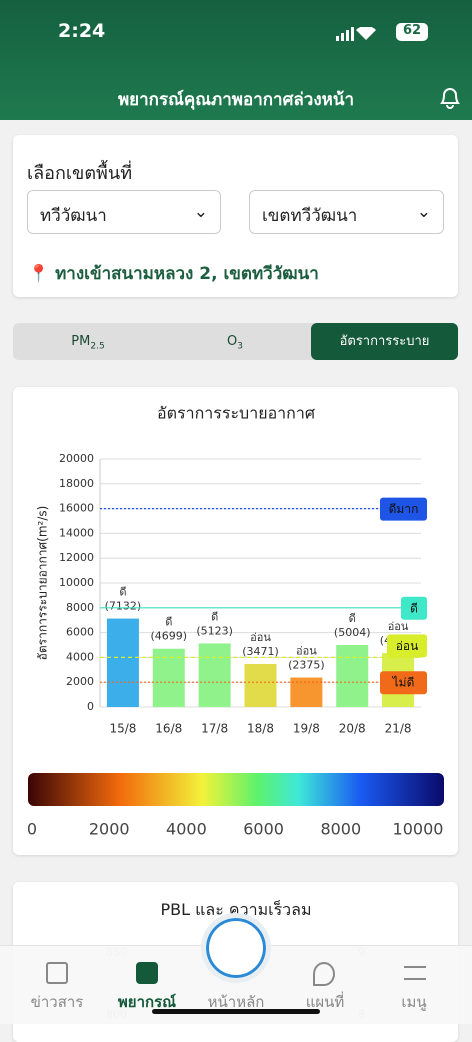 This screenshot has width=472, height=1042. What do you see at coordinates (147, 1002) in the screenshot?
I see `nav-item: พยากรณ์` at bounding box center [147, 1002].